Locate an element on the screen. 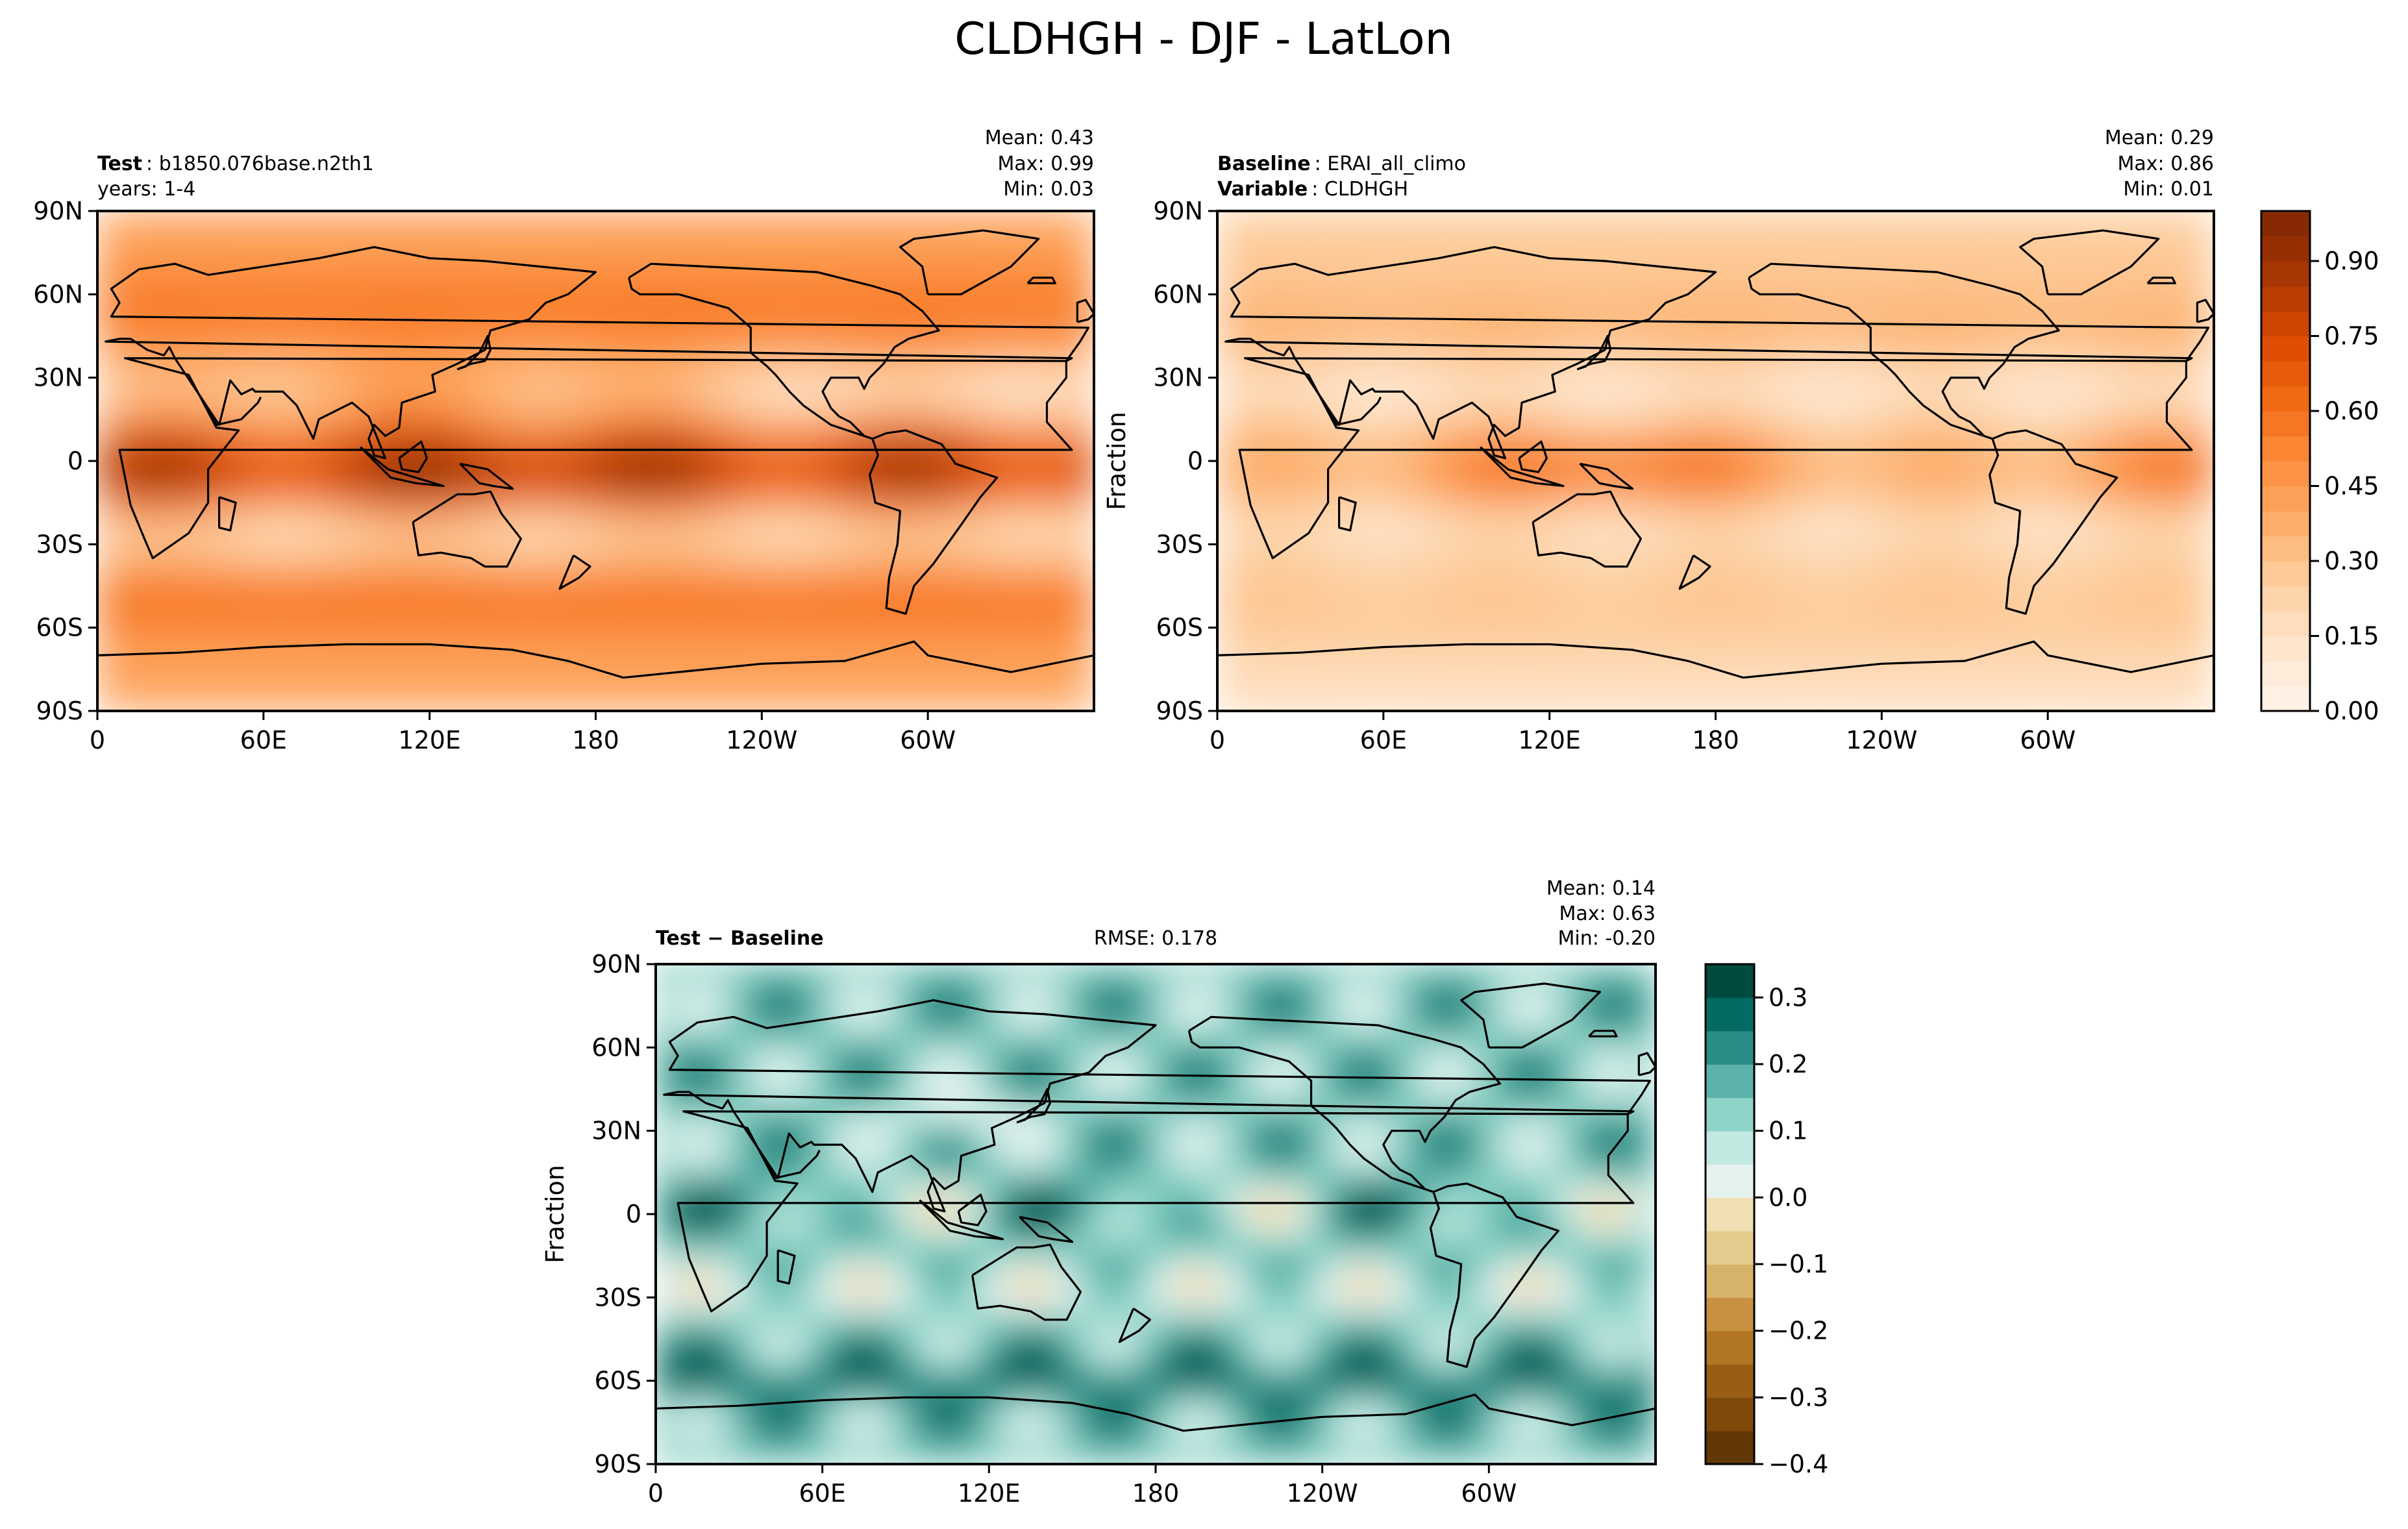 The height and width of the screenshot is (1529, 2408). colorbar-tick-label: −0.4 is located at coordinates (1798, 1464).